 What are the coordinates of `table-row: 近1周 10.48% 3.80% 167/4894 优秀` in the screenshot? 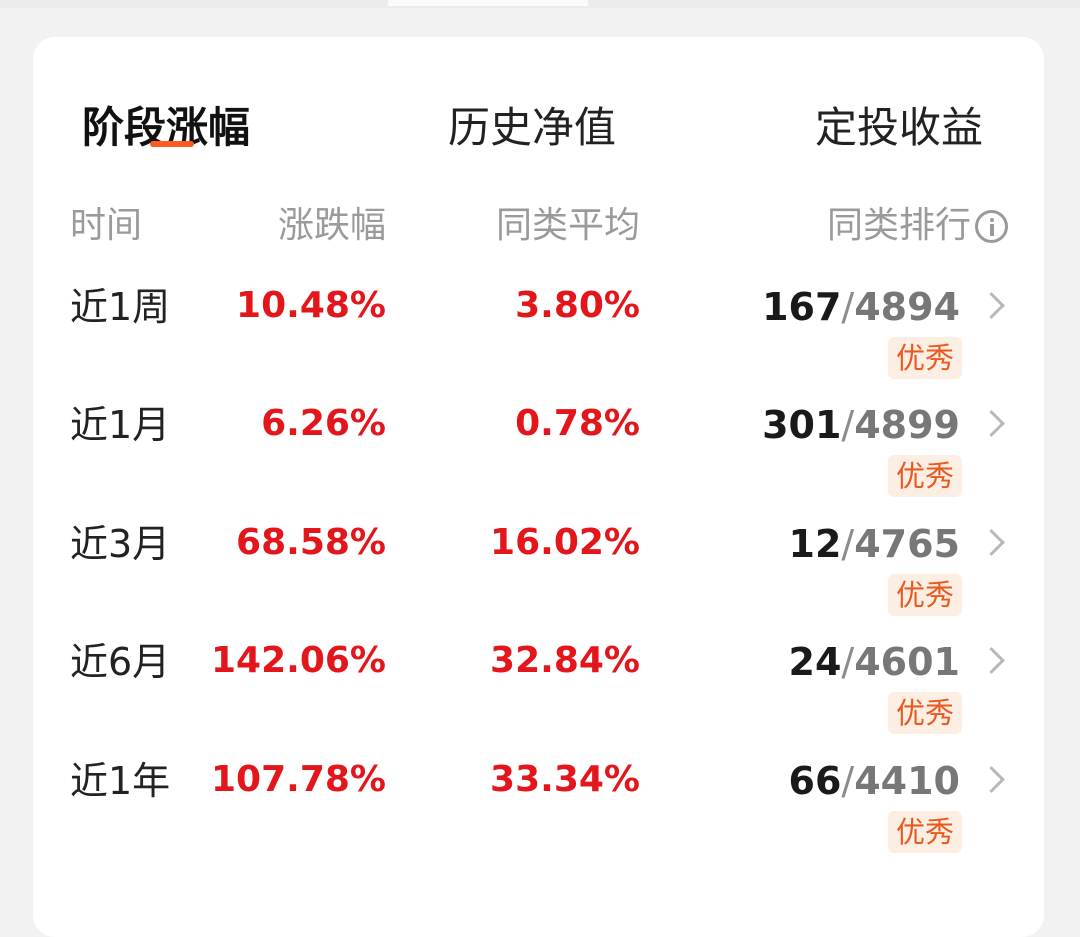 It's located at (538, 343).